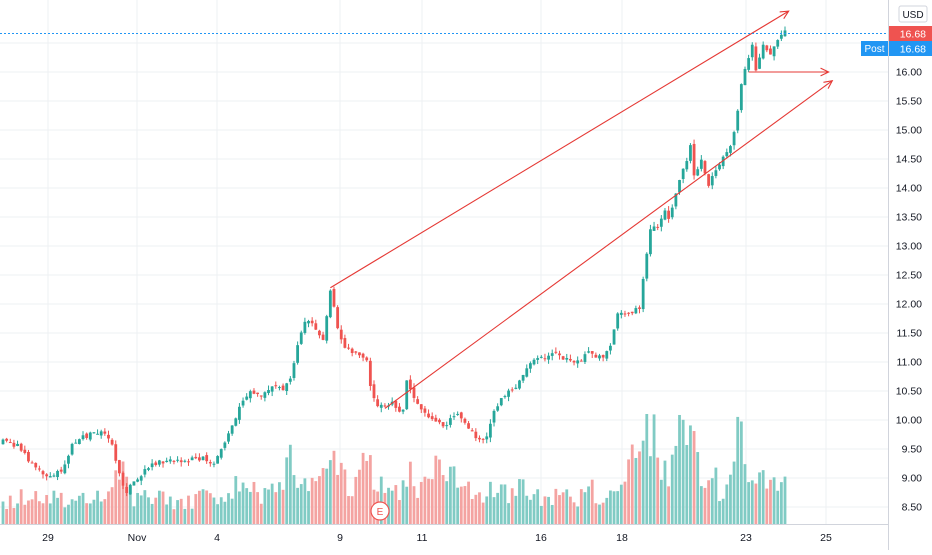  I want to click on time-axis: 29 Nov 4 9 11 16 18 23 25, so click(444, 534).